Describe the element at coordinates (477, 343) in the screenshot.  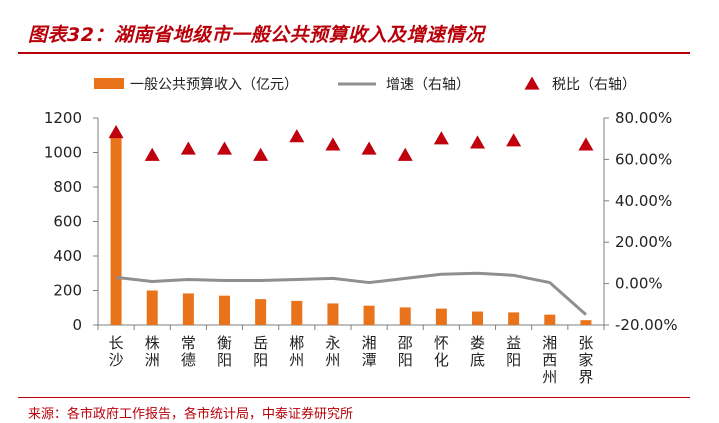
I see `x-axis-tick-label: 娄` at that location.